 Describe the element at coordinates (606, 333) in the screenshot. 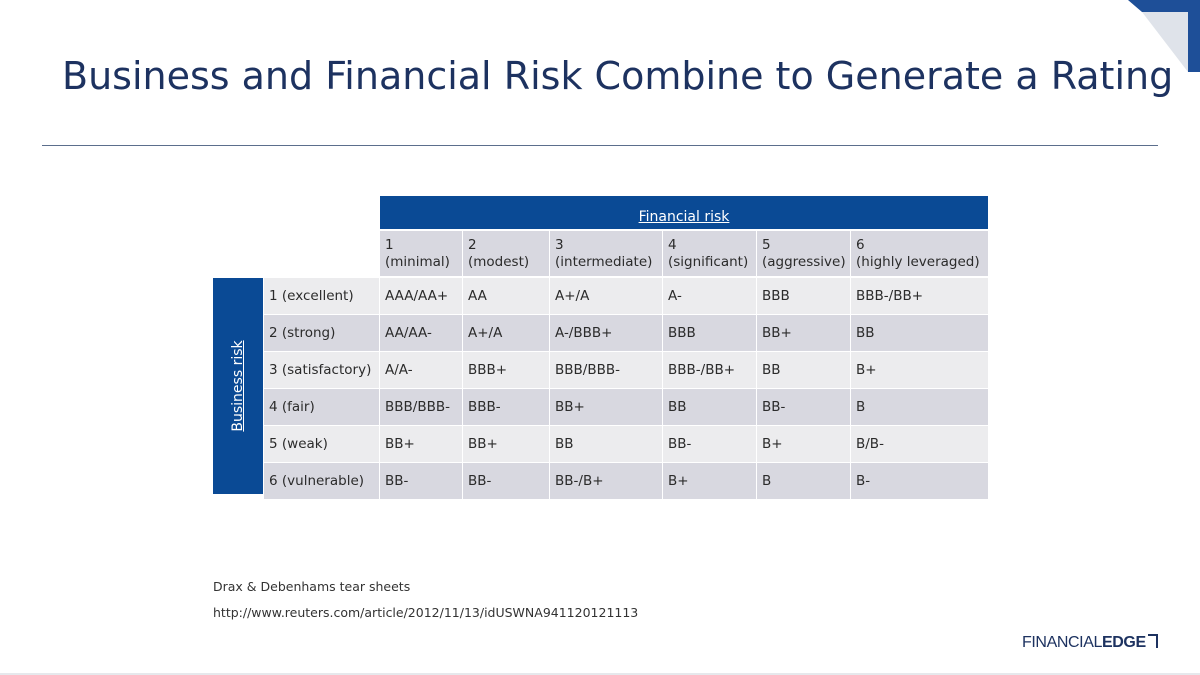

I see `rating-cell: A-/BBB+` at that location.